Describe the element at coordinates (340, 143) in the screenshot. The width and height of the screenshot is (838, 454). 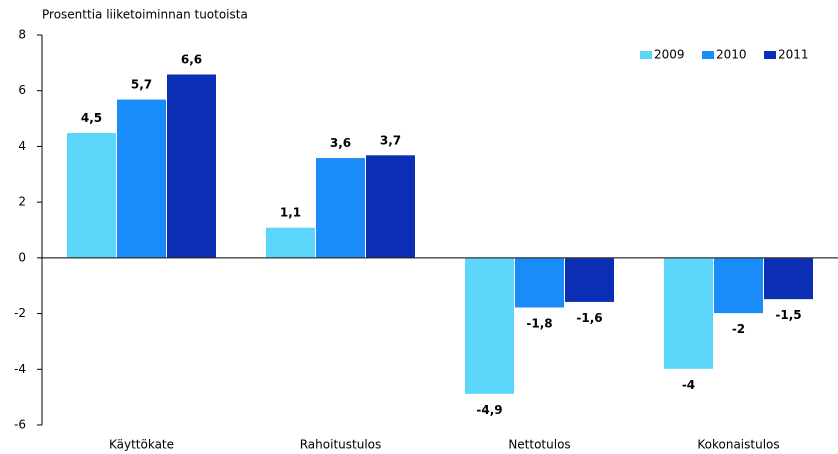
I see `value-label: 3,6` at that location.